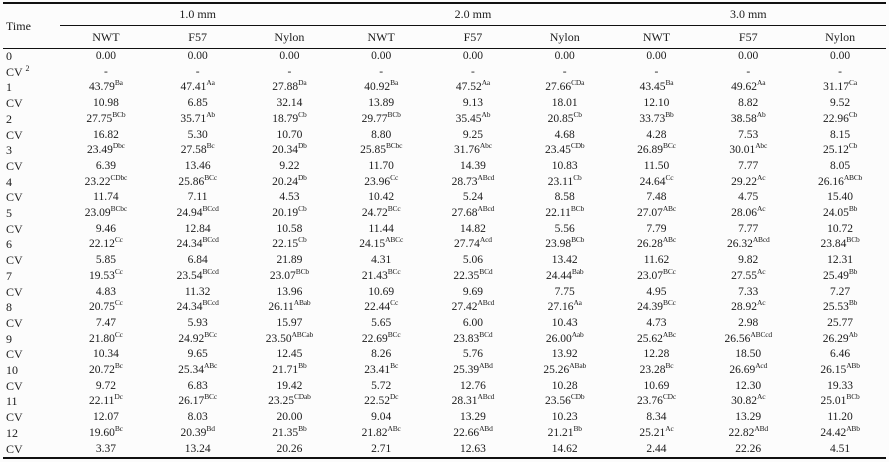  What do you see at coordinates (381, 197) in the screenshot?
I see `cell-value: 10.42` at bounding box center [381, 197].